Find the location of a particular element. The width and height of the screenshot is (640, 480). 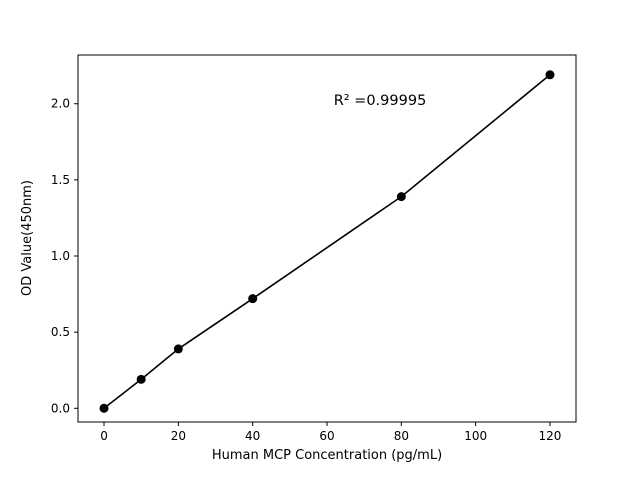

y-tick-label: 1.0 is located at coordinates (60, 256).